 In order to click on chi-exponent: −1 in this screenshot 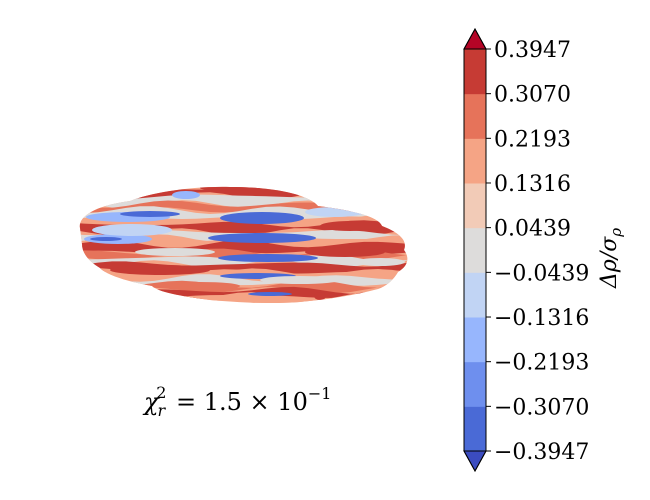, I will do `click(320, 393)`.